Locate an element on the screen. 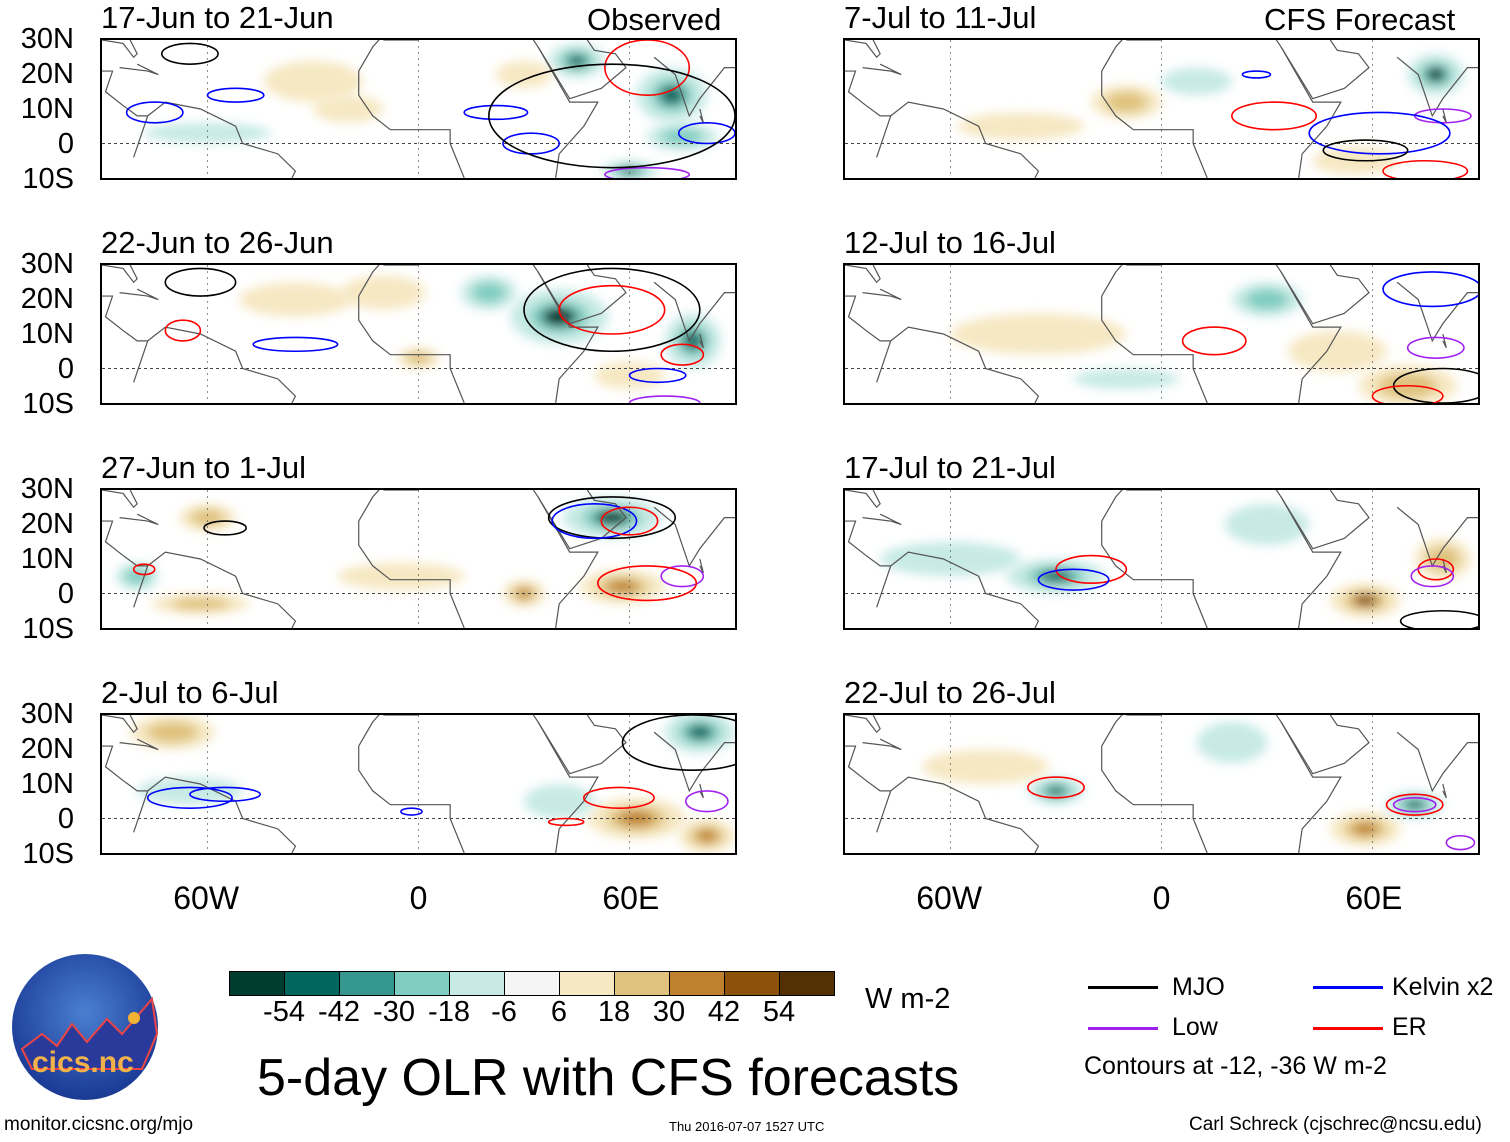 Image resolution: width=1510 pixels, height=1142 pixels. panel-title: 2-Jul to 6-Jul is located at coordinates (190, 692).